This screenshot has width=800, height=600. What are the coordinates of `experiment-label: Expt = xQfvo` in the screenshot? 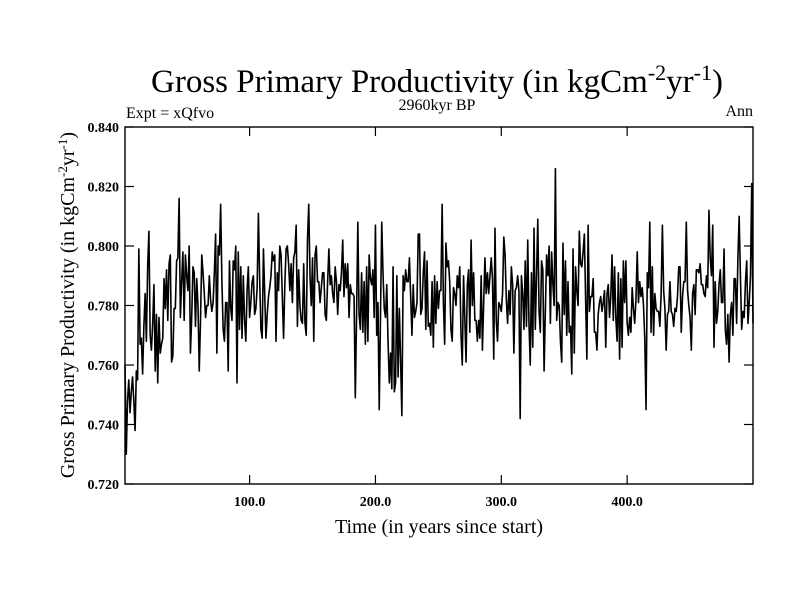 It's located at (170, 113).